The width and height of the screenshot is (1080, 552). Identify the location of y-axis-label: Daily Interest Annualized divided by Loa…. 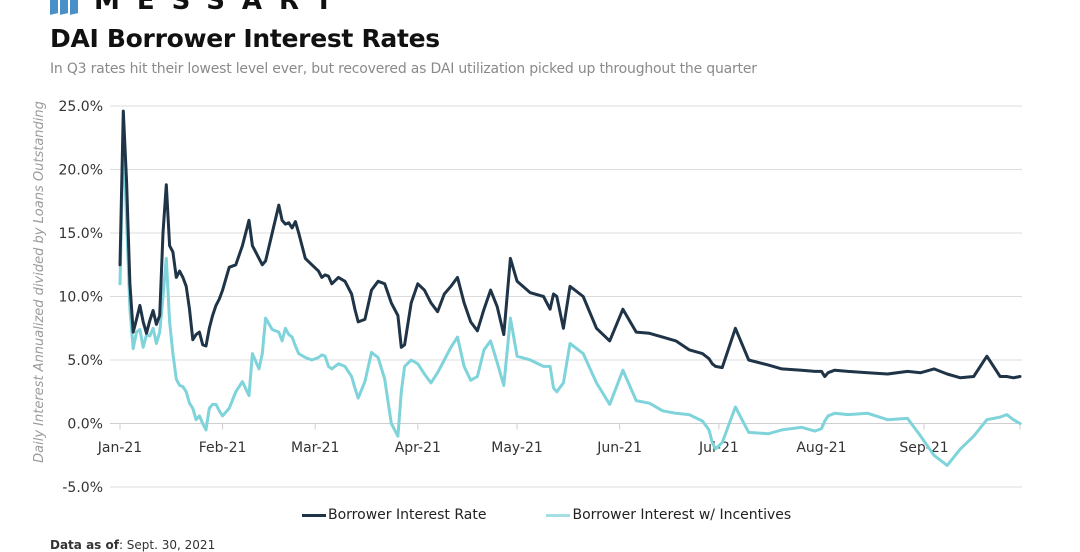
(39, 282).